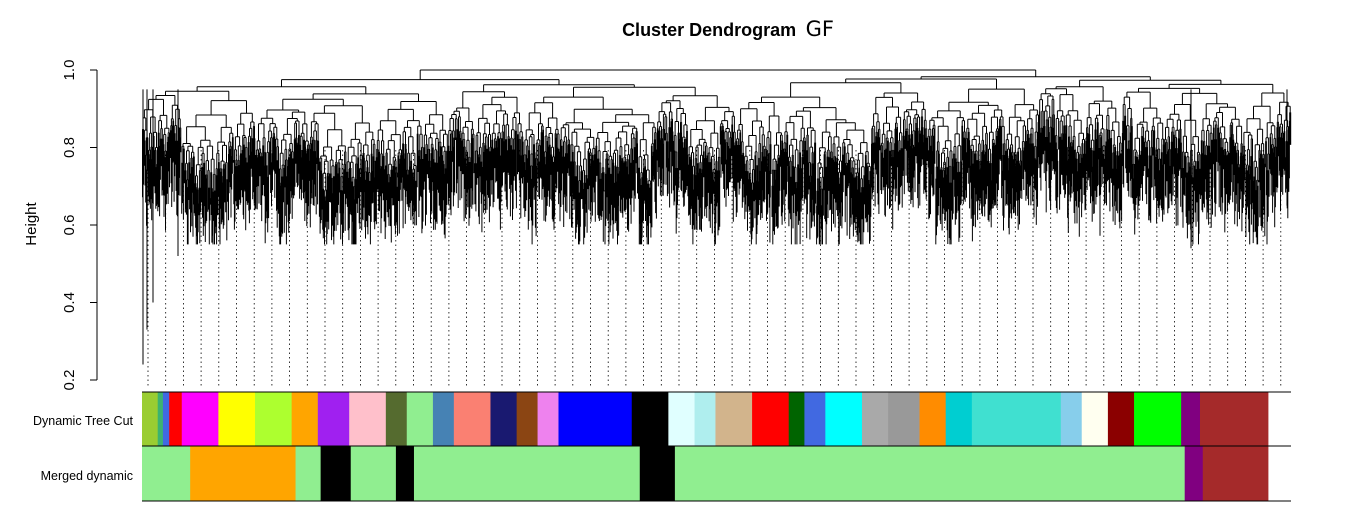 Image resolution: width=1357 pixels, height=525 pixels. What do you see at coordinates (69, 70) in the screenshot?
I see `y-tick-label: 1.0` at bounding box center [69, 70].